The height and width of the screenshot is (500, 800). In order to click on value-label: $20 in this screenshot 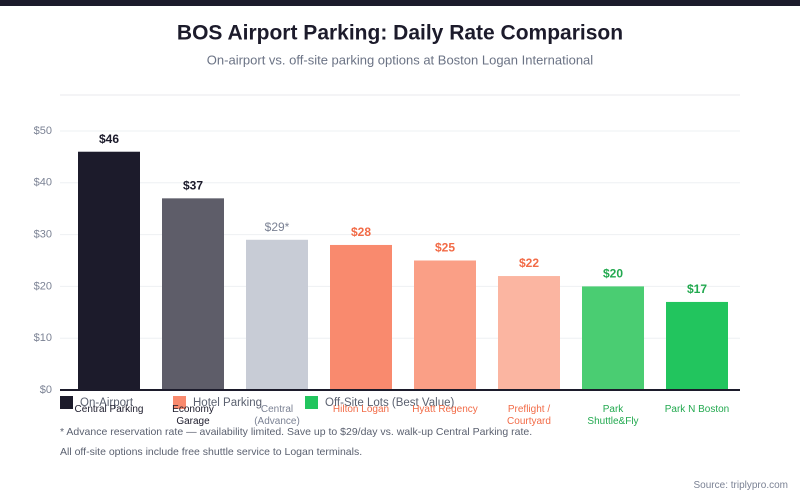, I will do `click(613, 274)`.